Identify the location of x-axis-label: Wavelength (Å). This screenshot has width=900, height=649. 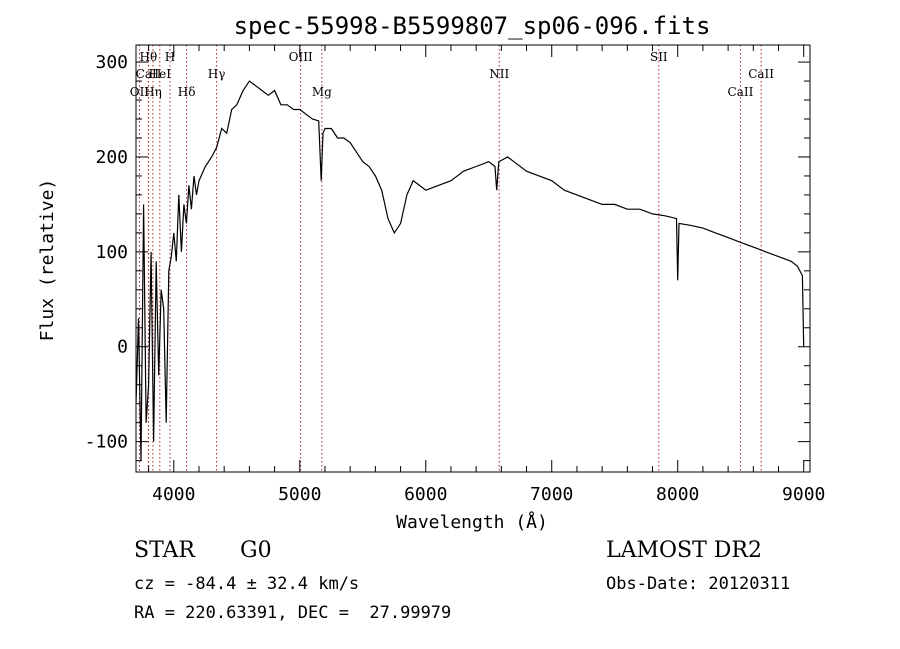
(472, 522).